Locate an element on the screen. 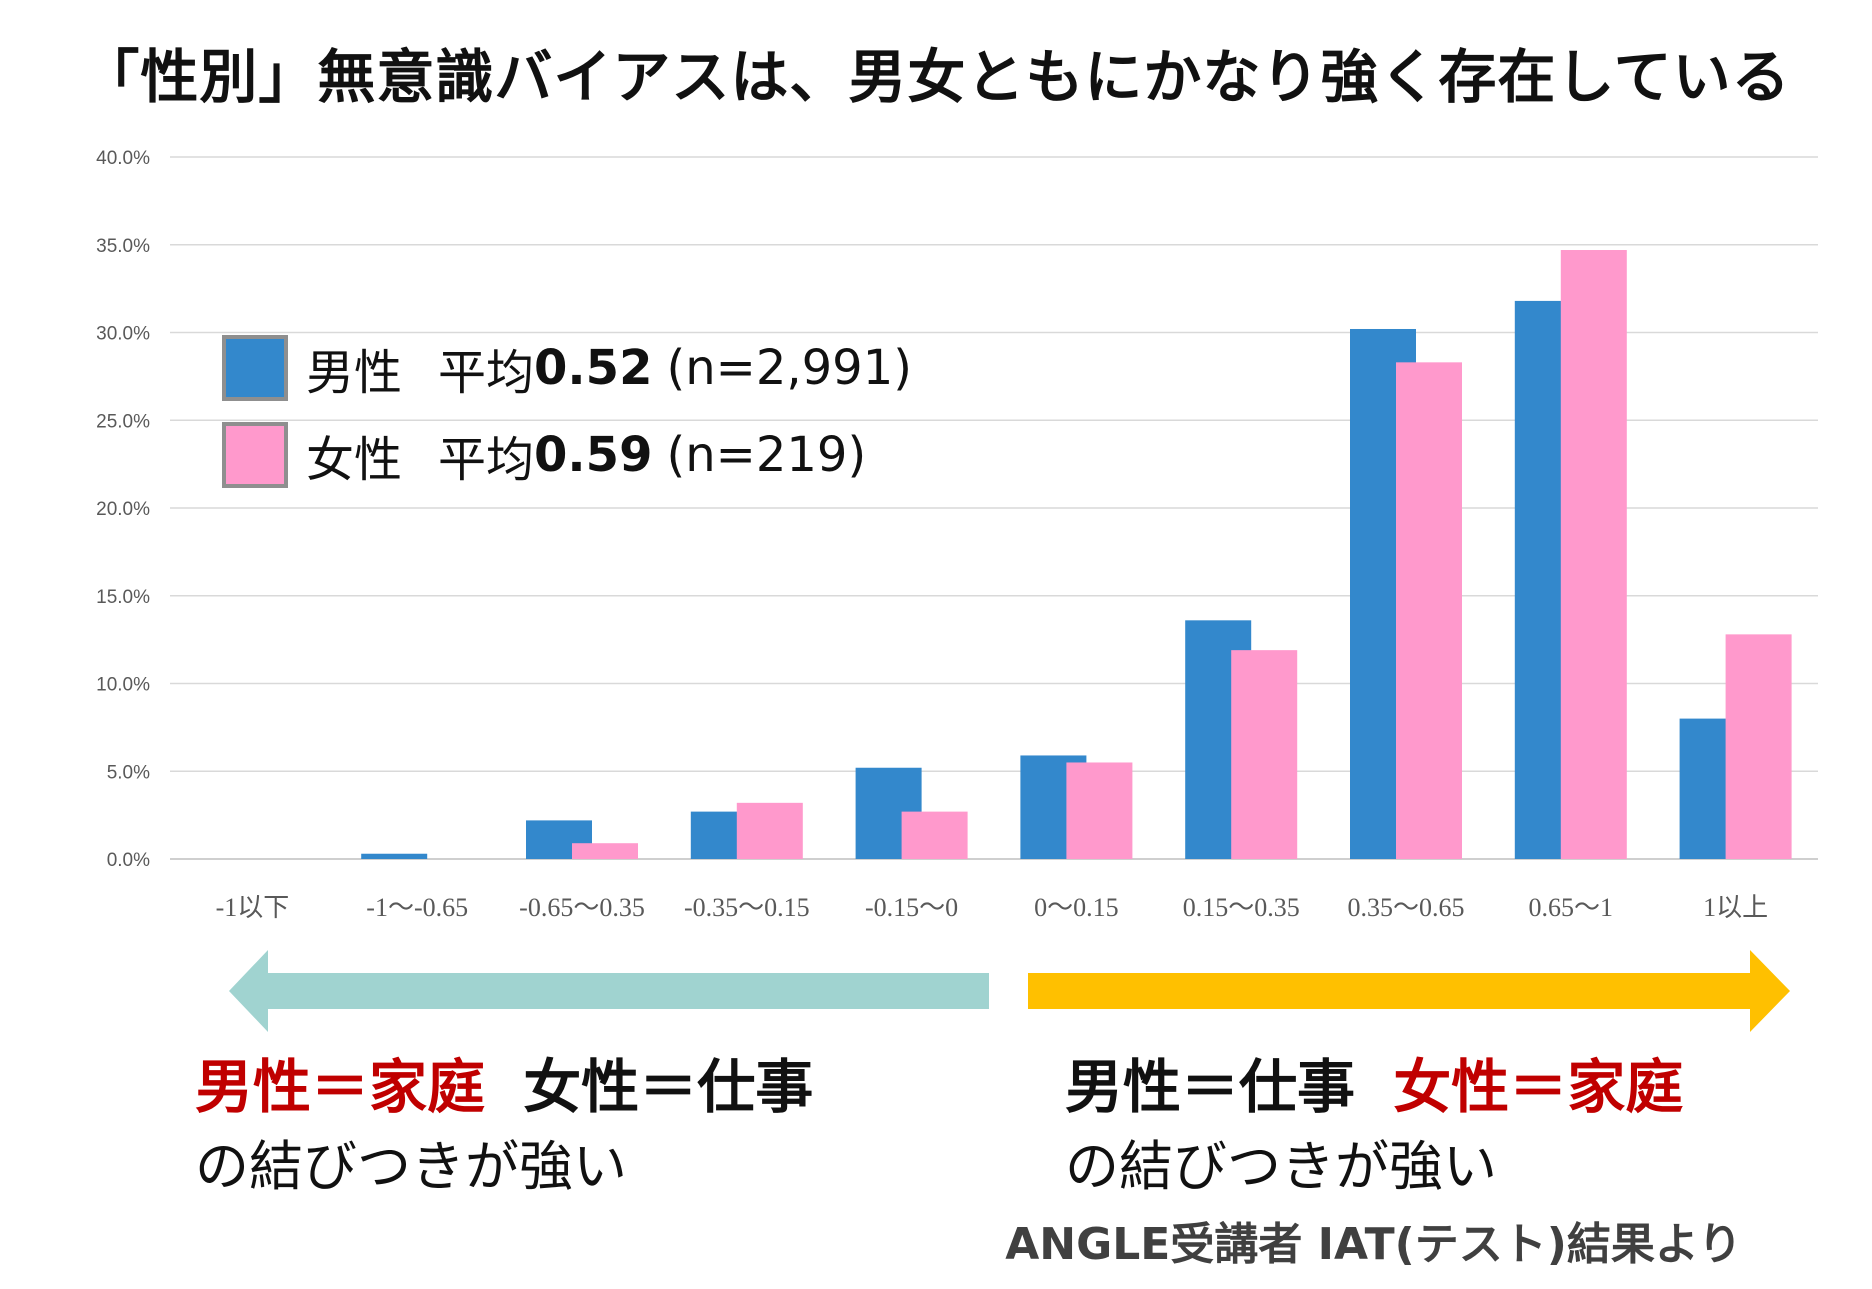  x-category-label: 1以上 is located at coordinates (1735, 907).